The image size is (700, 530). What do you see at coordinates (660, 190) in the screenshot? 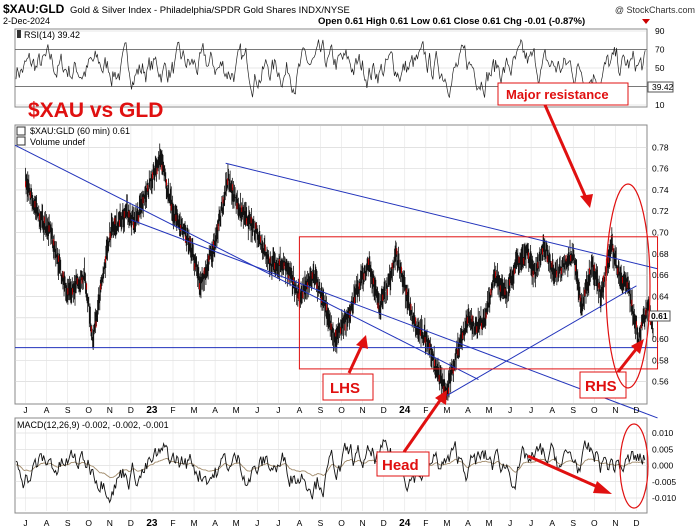
I see `price-tick-label: 0.74` at bounding box center [660, 190].